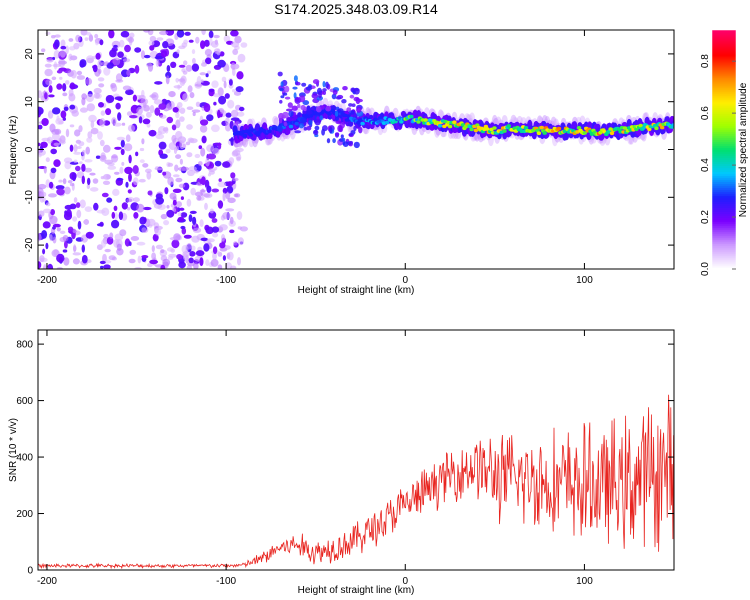 This screenshot has height=600, width=750. I want to click on spectrogram-y-tick-label: -20, so click(29, 244).